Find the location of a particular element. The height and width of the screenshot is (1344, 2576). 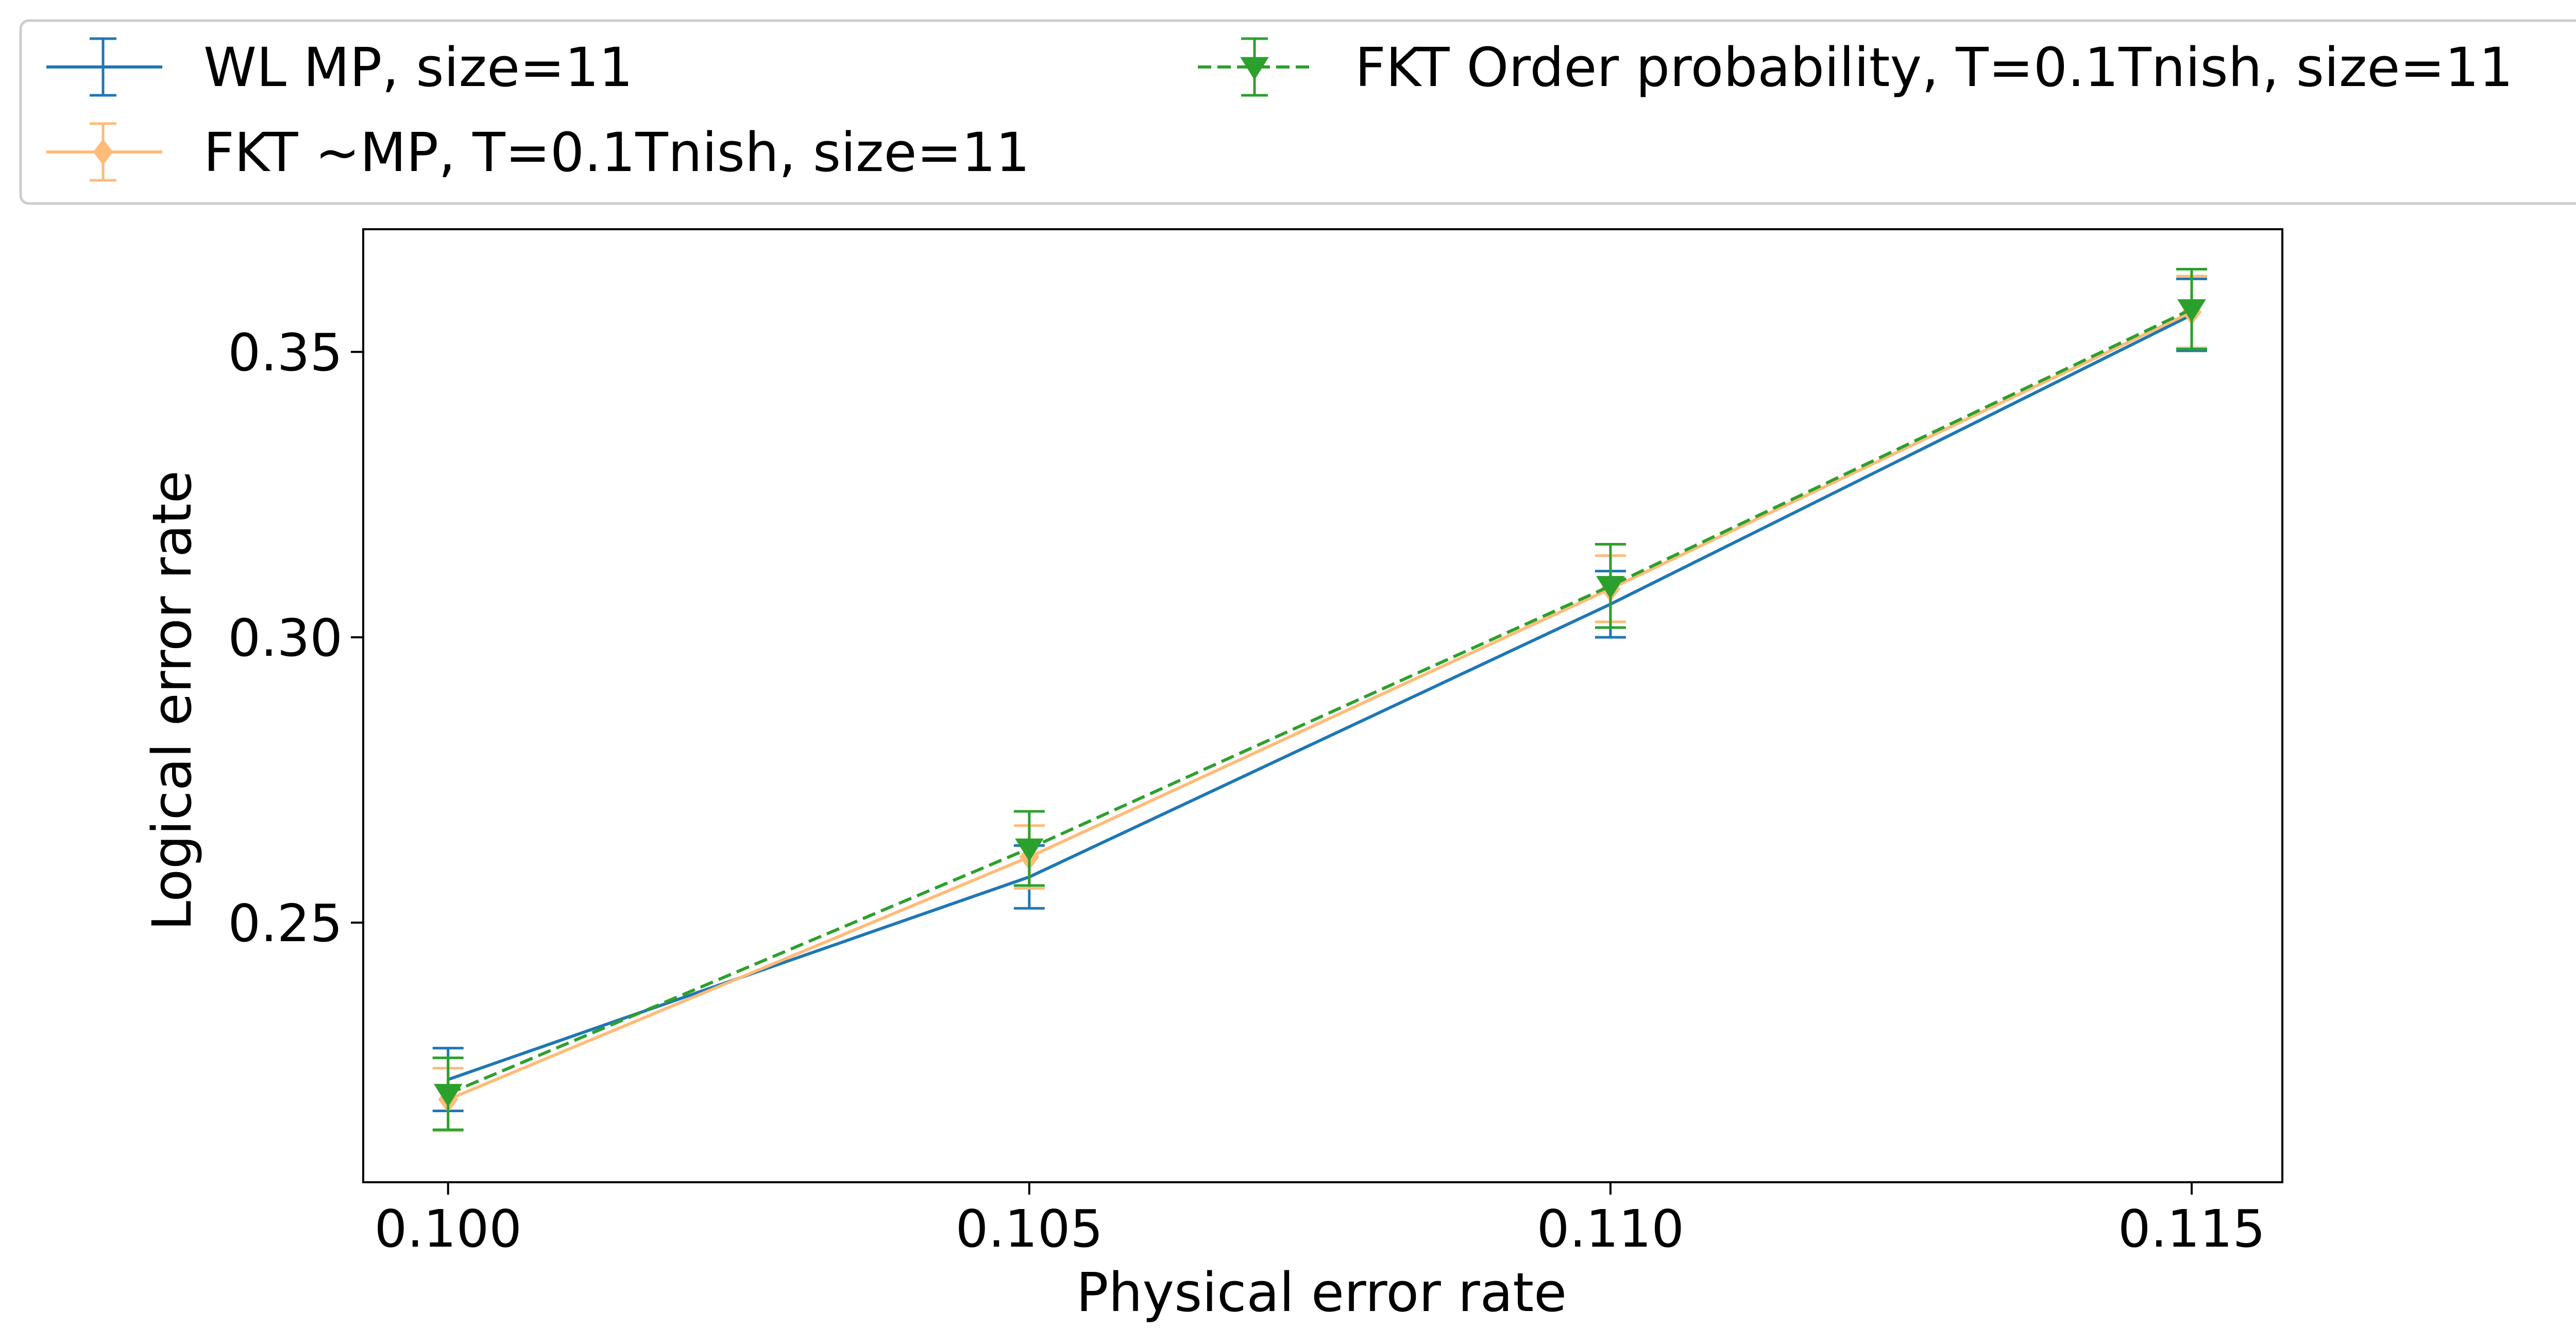

x-tick-label: 0.110 is located at coordinates (1610, 1229).